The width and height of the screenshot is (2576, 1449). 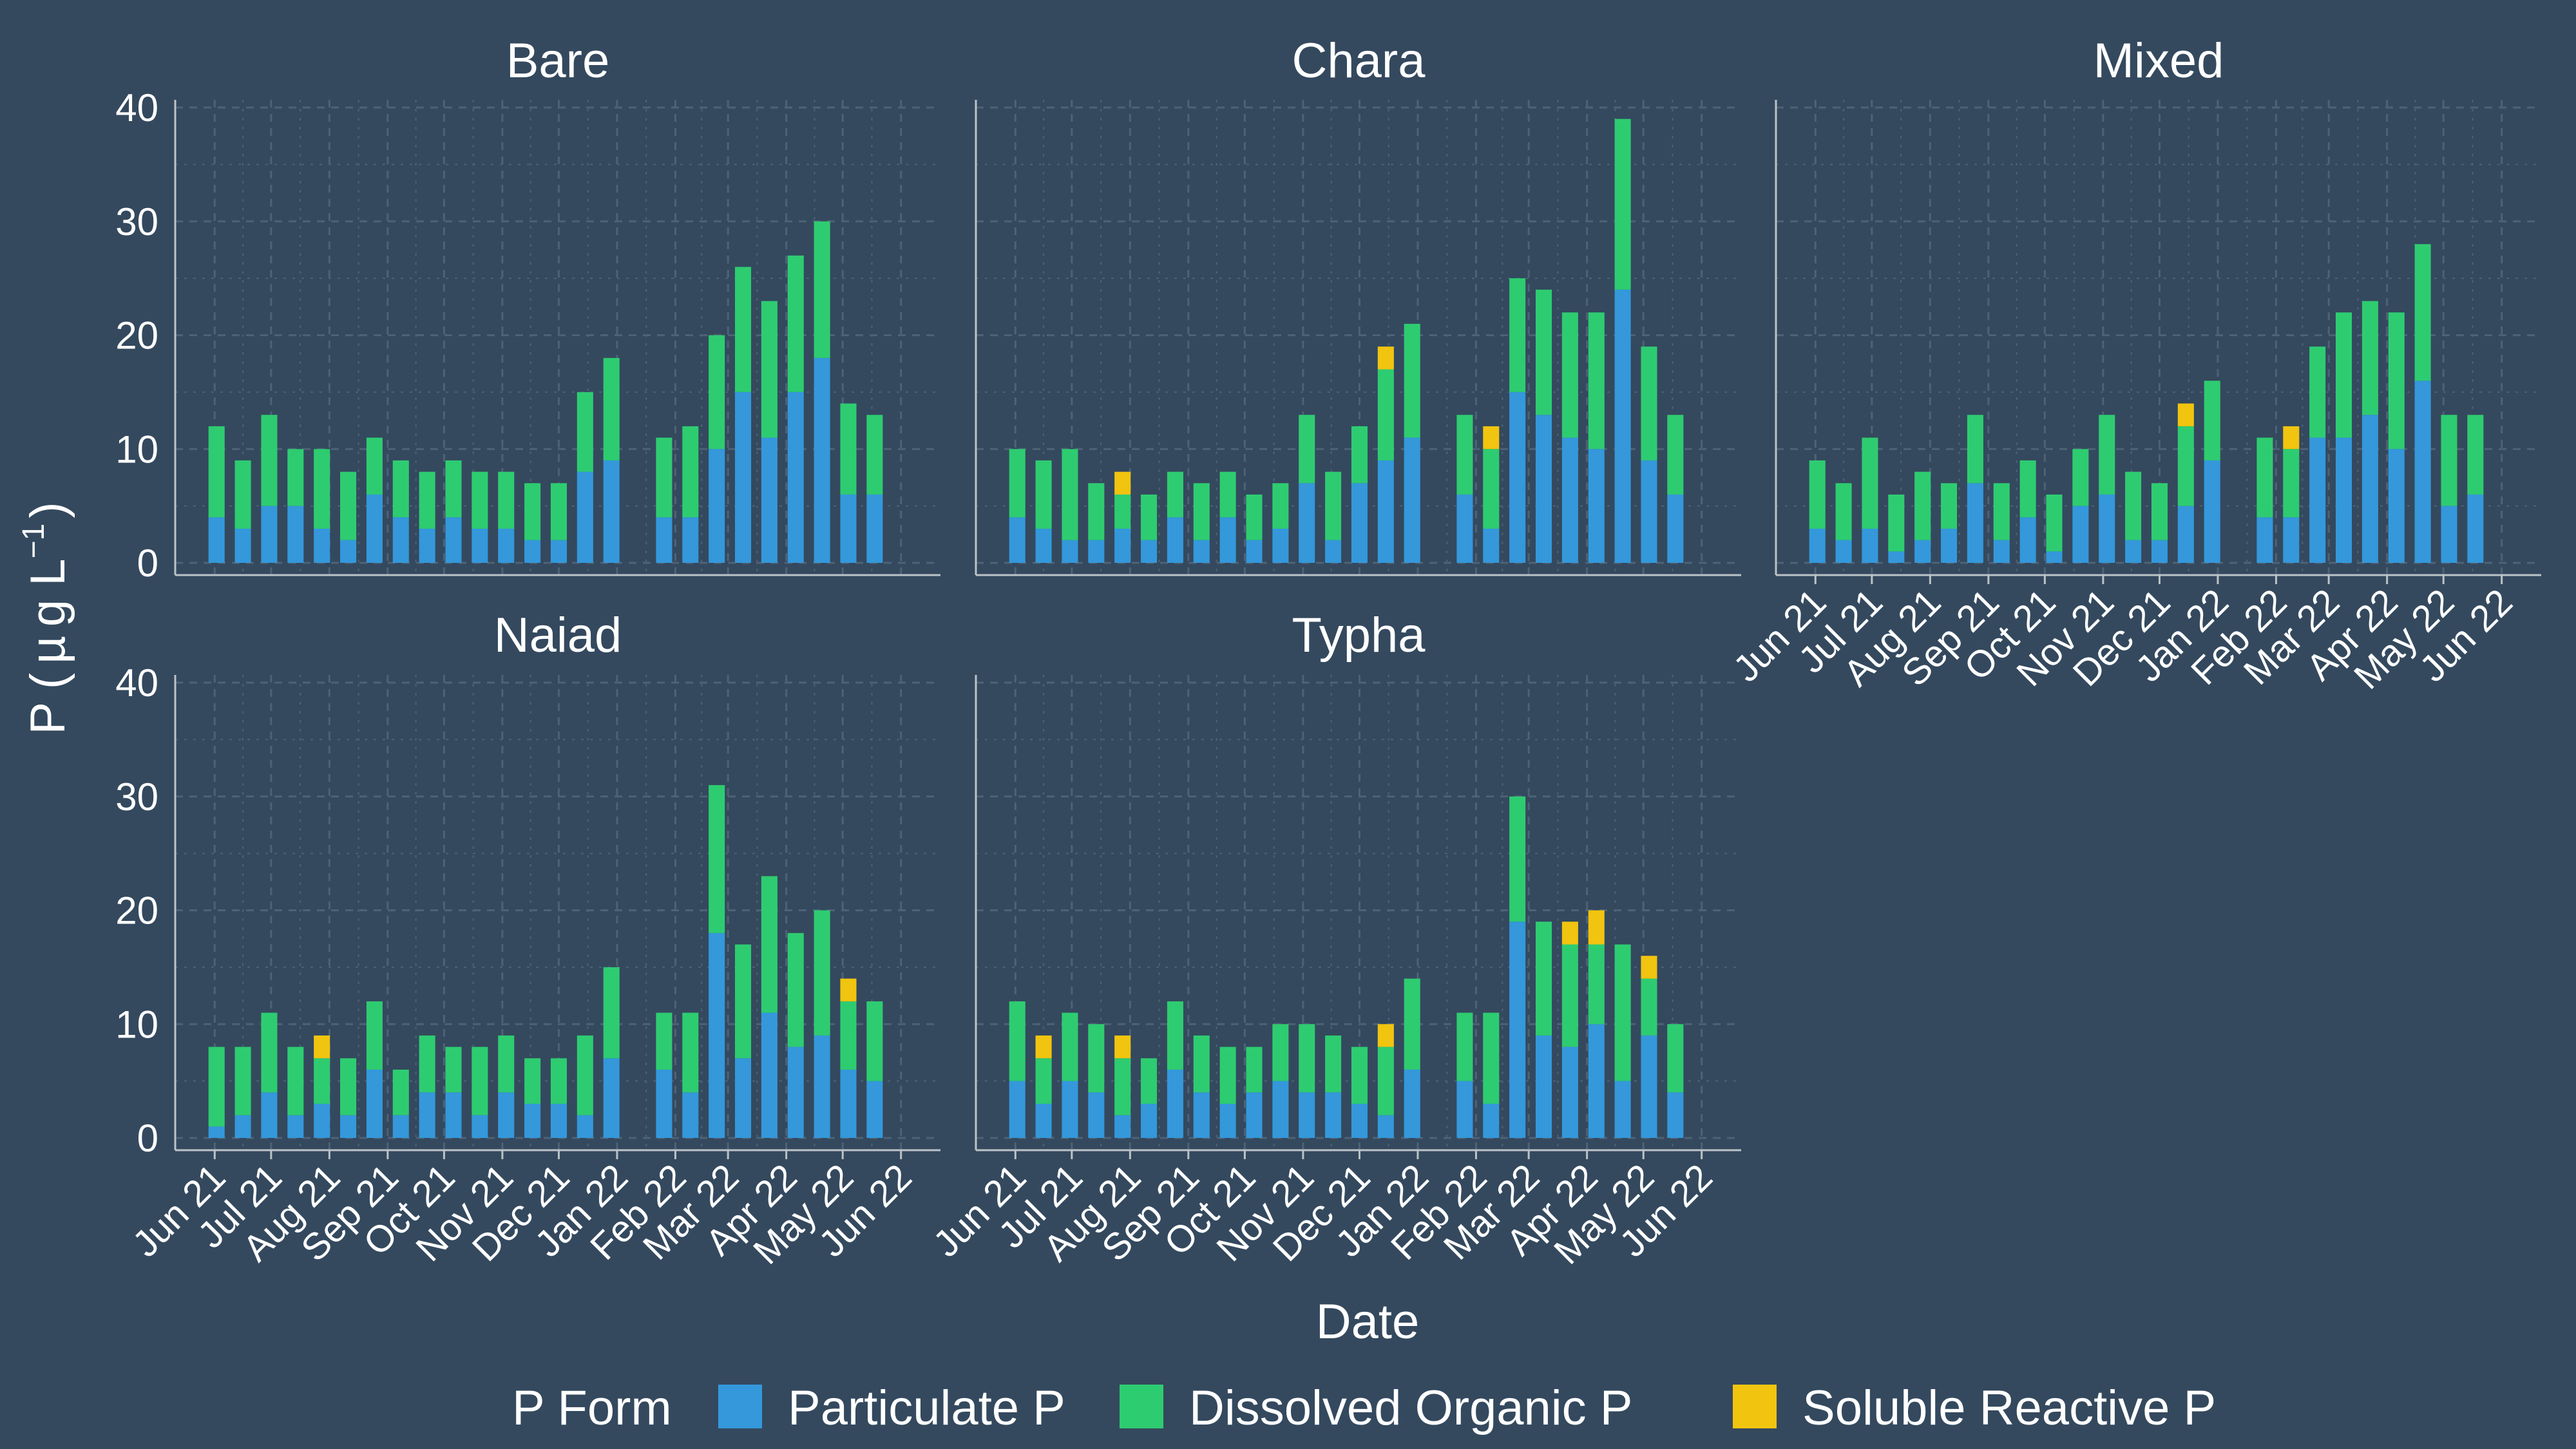 What do you see at coordinates (592, 1408) in the screenshot?
I see `legend-title: P Form` at bounding box center [592, 1408].